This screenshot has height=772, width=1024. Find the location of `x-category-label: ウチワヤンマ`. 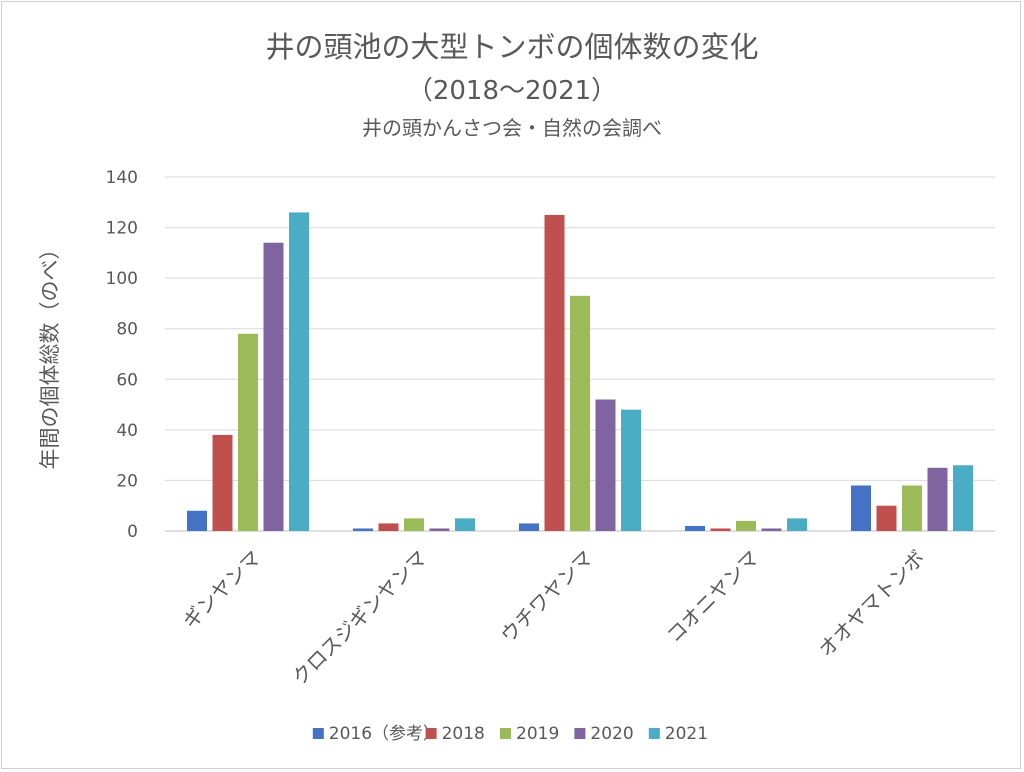

x-category-label: ウチワヤンマ is located at coordinates (547, 597).